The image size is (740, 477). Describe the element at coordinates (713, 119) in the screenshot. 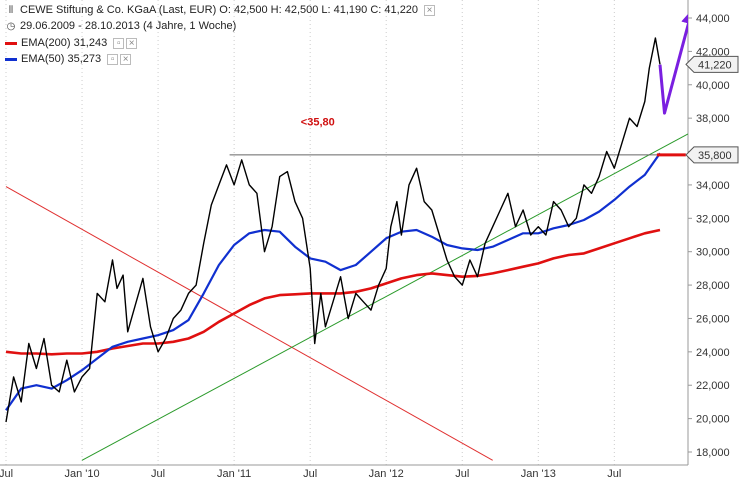

I see `y-tick-label: 38,000` at that location.